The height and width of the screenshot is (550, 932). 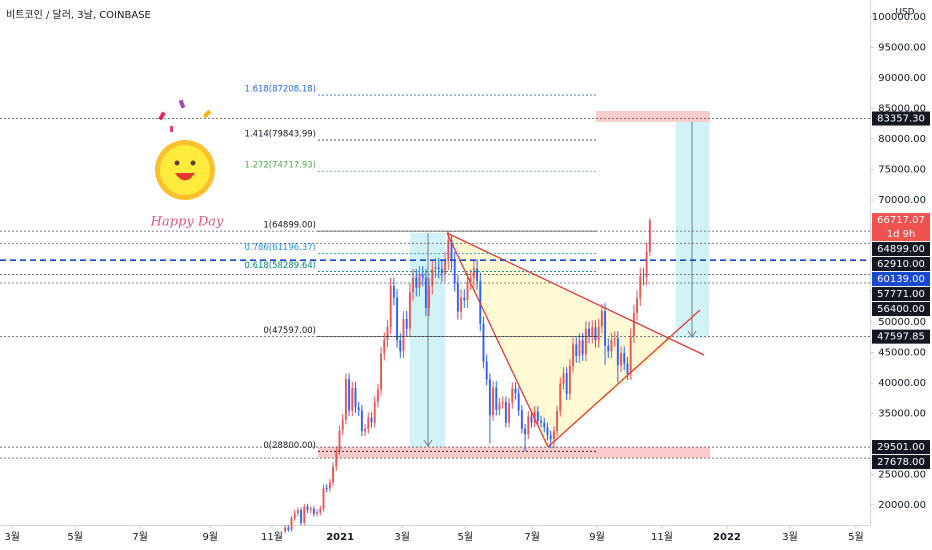 What do you see at coordinates (171, 129) in the screenshot?
I see `confetti` at bounding box center [171, 129].